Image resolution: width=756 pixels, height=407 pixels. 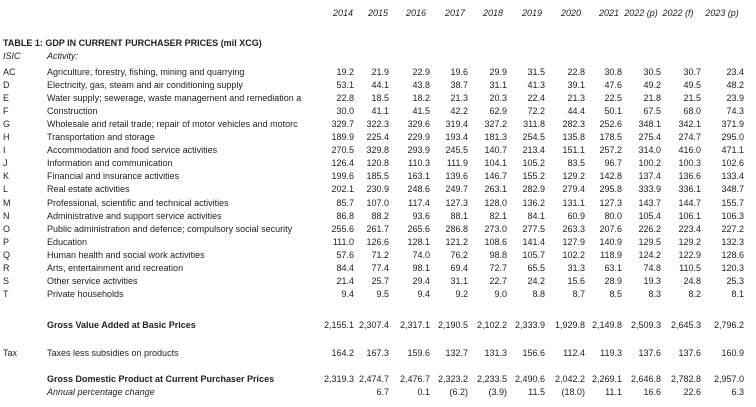 I want to click on value-cell: 19.3, so click(x=652, y=280).